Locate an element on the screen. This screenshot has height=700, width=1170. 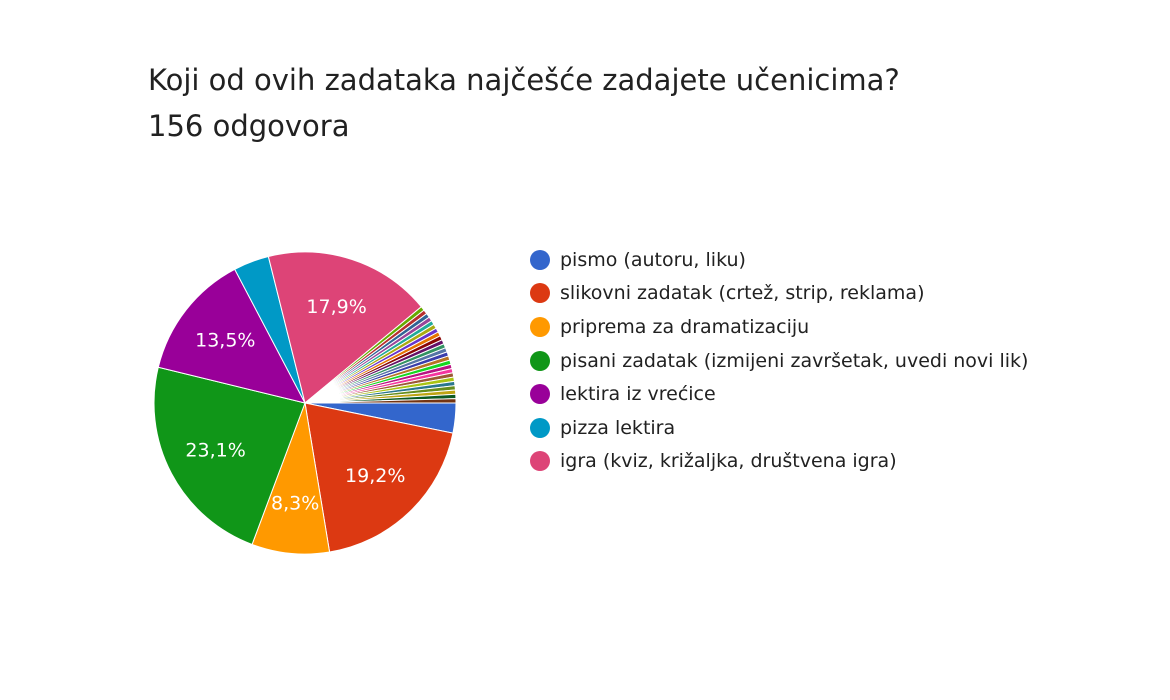
legend-item: pizza lektira is located at coordinates (779, 428).